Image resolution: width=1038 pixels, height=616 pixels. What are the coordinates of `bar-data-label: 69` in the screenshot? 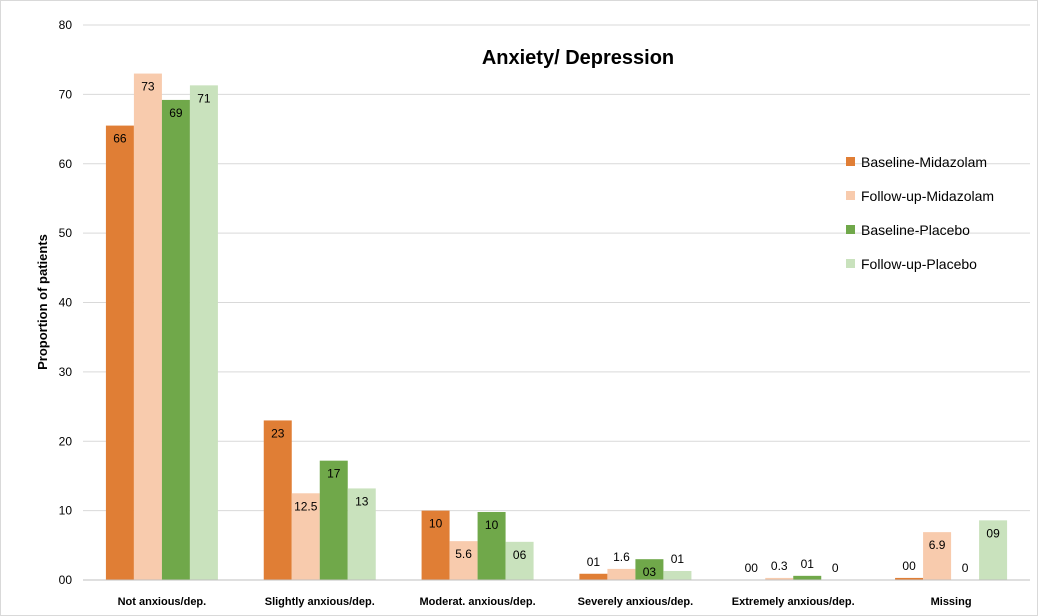 It's located at (176, 113).